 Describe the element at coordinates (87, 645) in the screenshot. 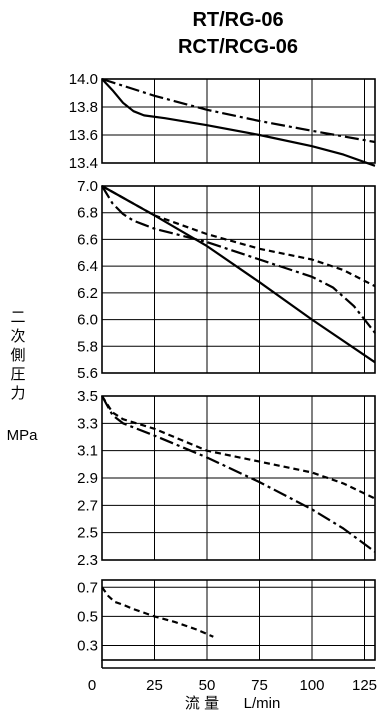

I see `y-tick-label: 0.3` at that location.